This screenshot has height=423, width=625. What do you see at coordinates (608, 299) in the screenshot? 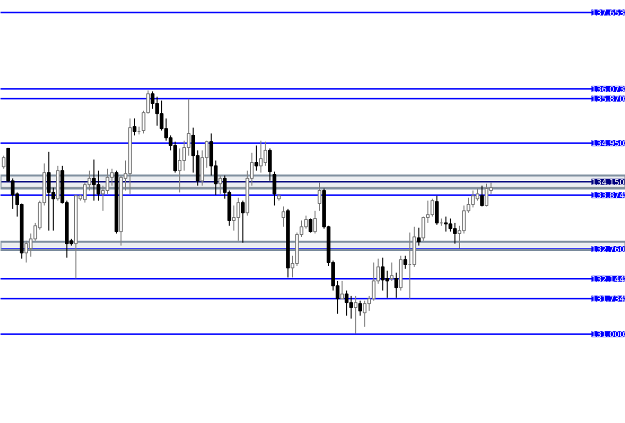
I see `ref-line-label: 131.734` at bounding box center [608, 299].